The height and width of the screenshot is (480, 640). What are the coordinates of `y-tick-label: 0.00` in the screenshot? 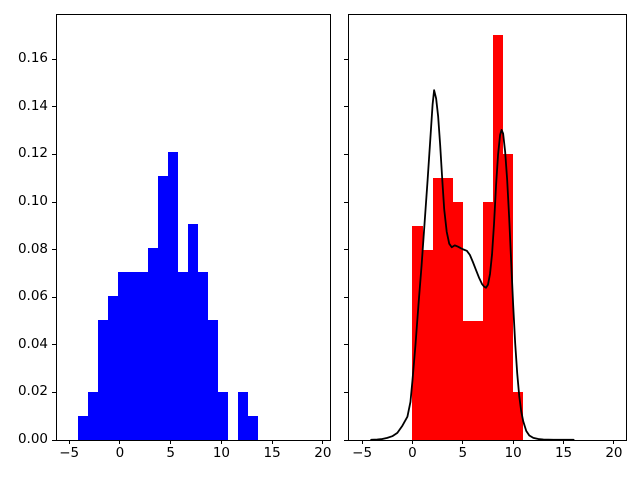 It's located at (32, 439).